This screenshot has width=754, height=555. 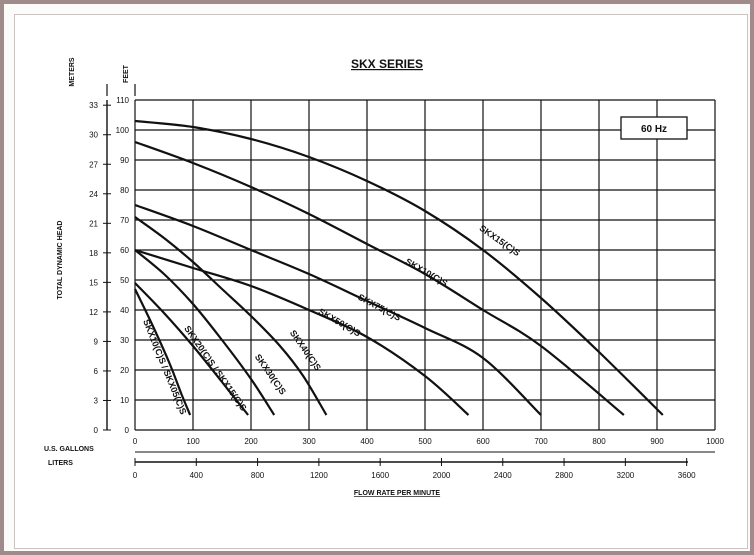 What do you see at coordinates (124, 160) in the screenshot?
I see `y-tick-label-feet: 90` at bounding box center [124, 160].